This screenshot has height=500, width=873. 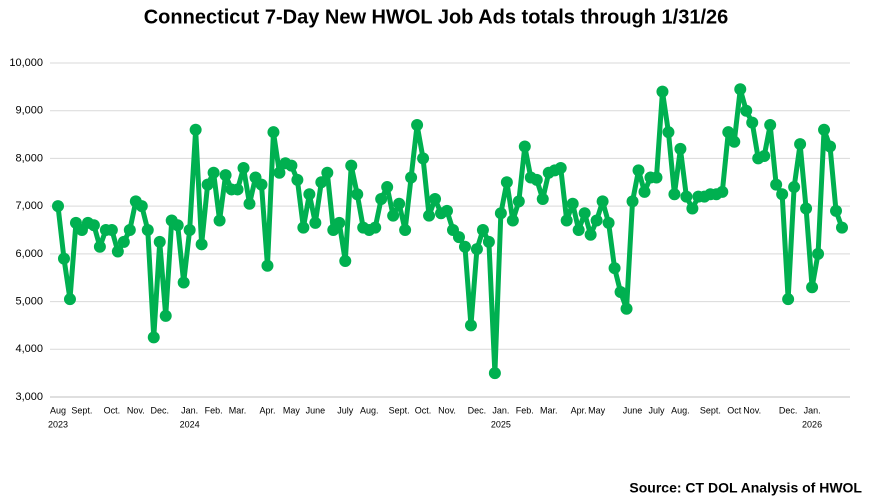 I want to click on y-tick-label: 5,000, so click(x=29, y=301).